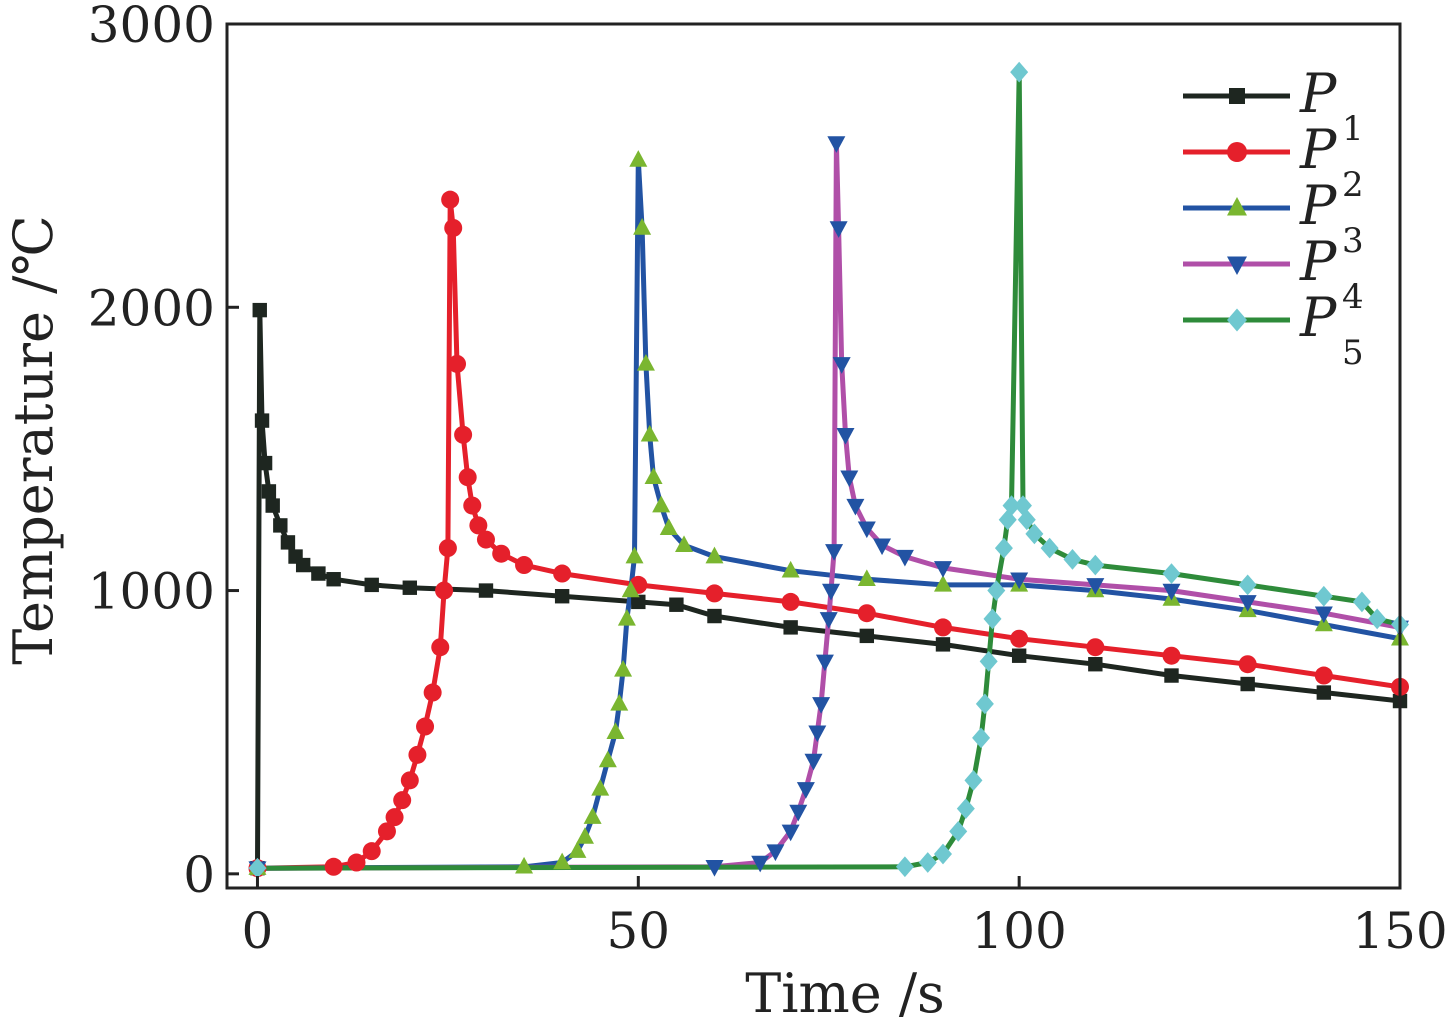 Image resolution: width=1448 pixels, height=1024 pixels. Describe the element at coordinates (1237, 265) in the screenshot. I see `legend-marker-p4` at that location.